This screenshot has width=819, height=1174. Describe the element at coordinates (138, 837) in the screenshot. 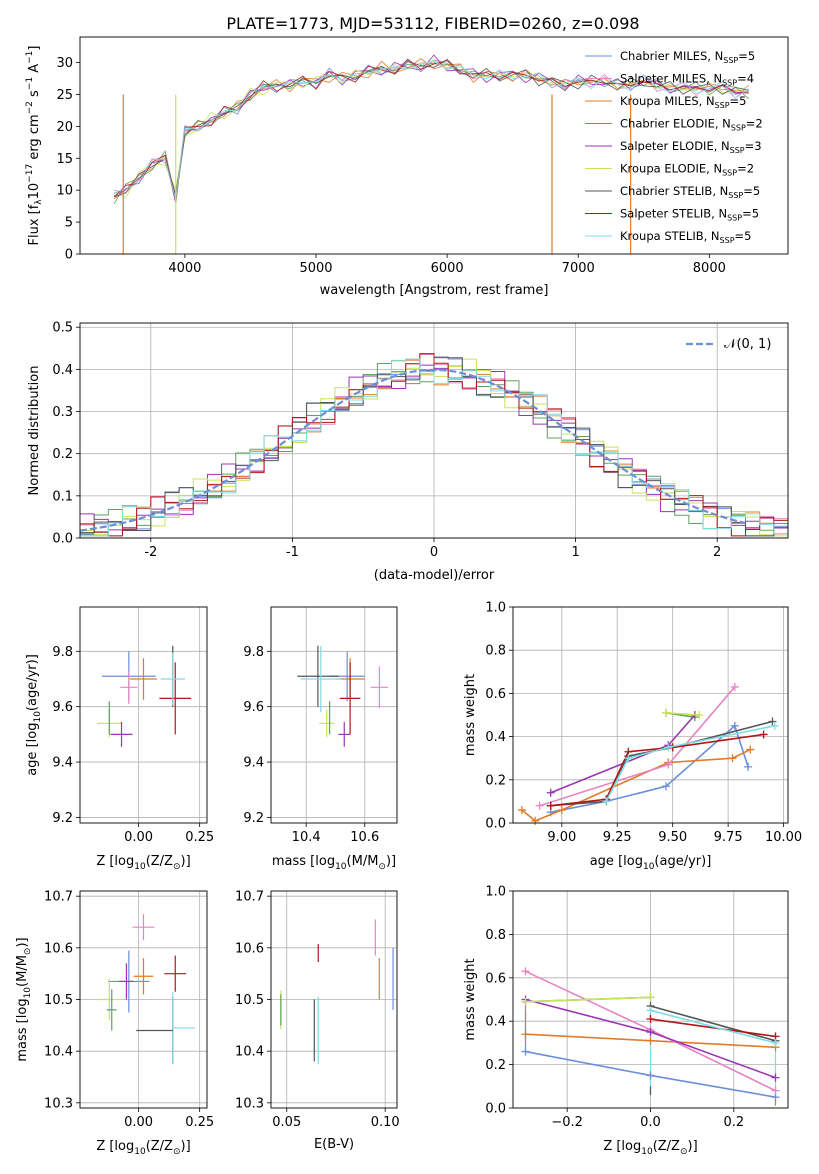

I see `x-tick-label: 0.00` at that location.